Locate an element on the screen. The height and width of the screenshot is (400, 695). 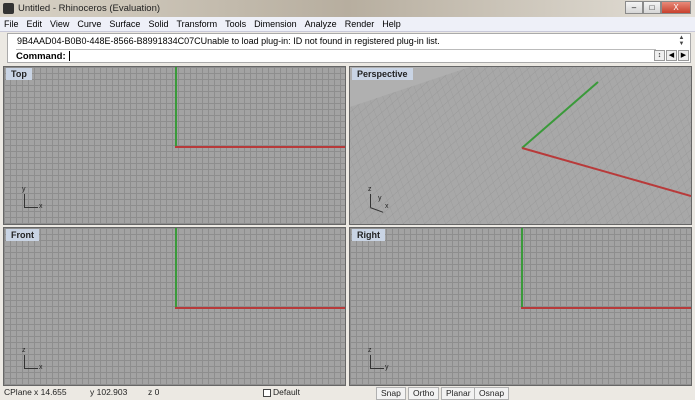
ortho-button: Ortho is located at coordinates (424, 393).